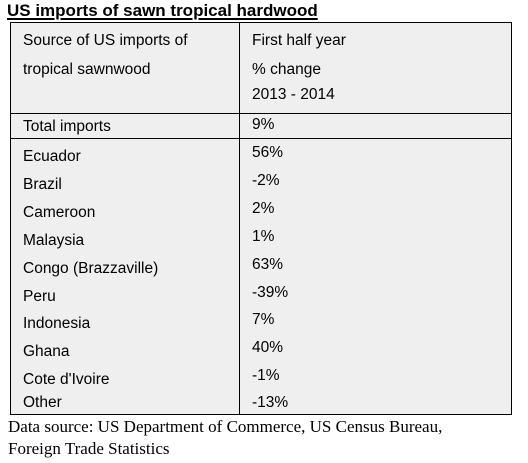 The width and height of the screenshot is (528, 463). I want to click on table-row-change: 7%, so click(263, 319).